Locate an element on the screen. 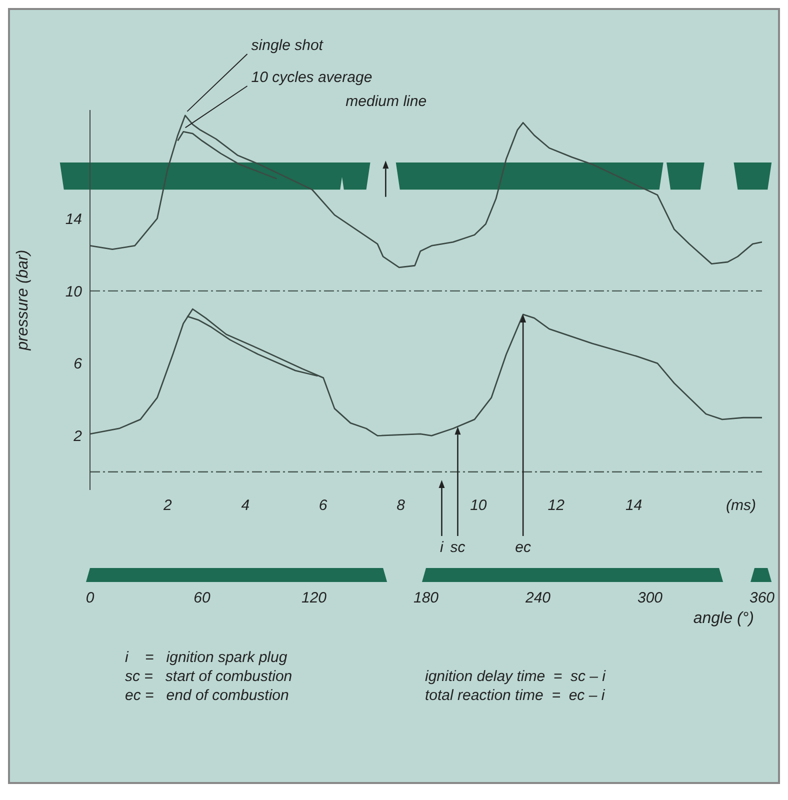  x2-tick-label: 4 is located at coordinates (245, 505).